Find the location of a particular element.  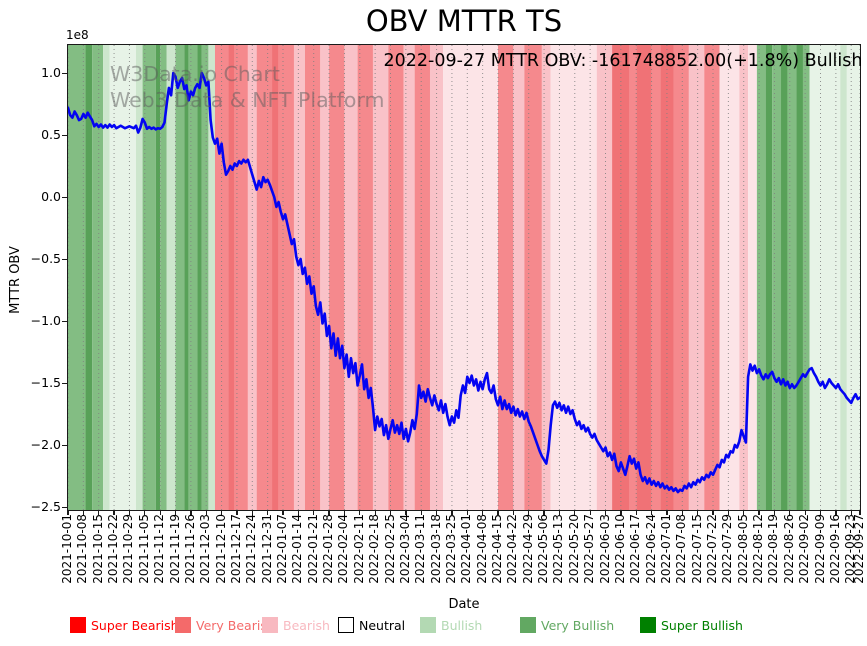

x-tick-label: 2022-01-14 is located at coordinates (297, 549).